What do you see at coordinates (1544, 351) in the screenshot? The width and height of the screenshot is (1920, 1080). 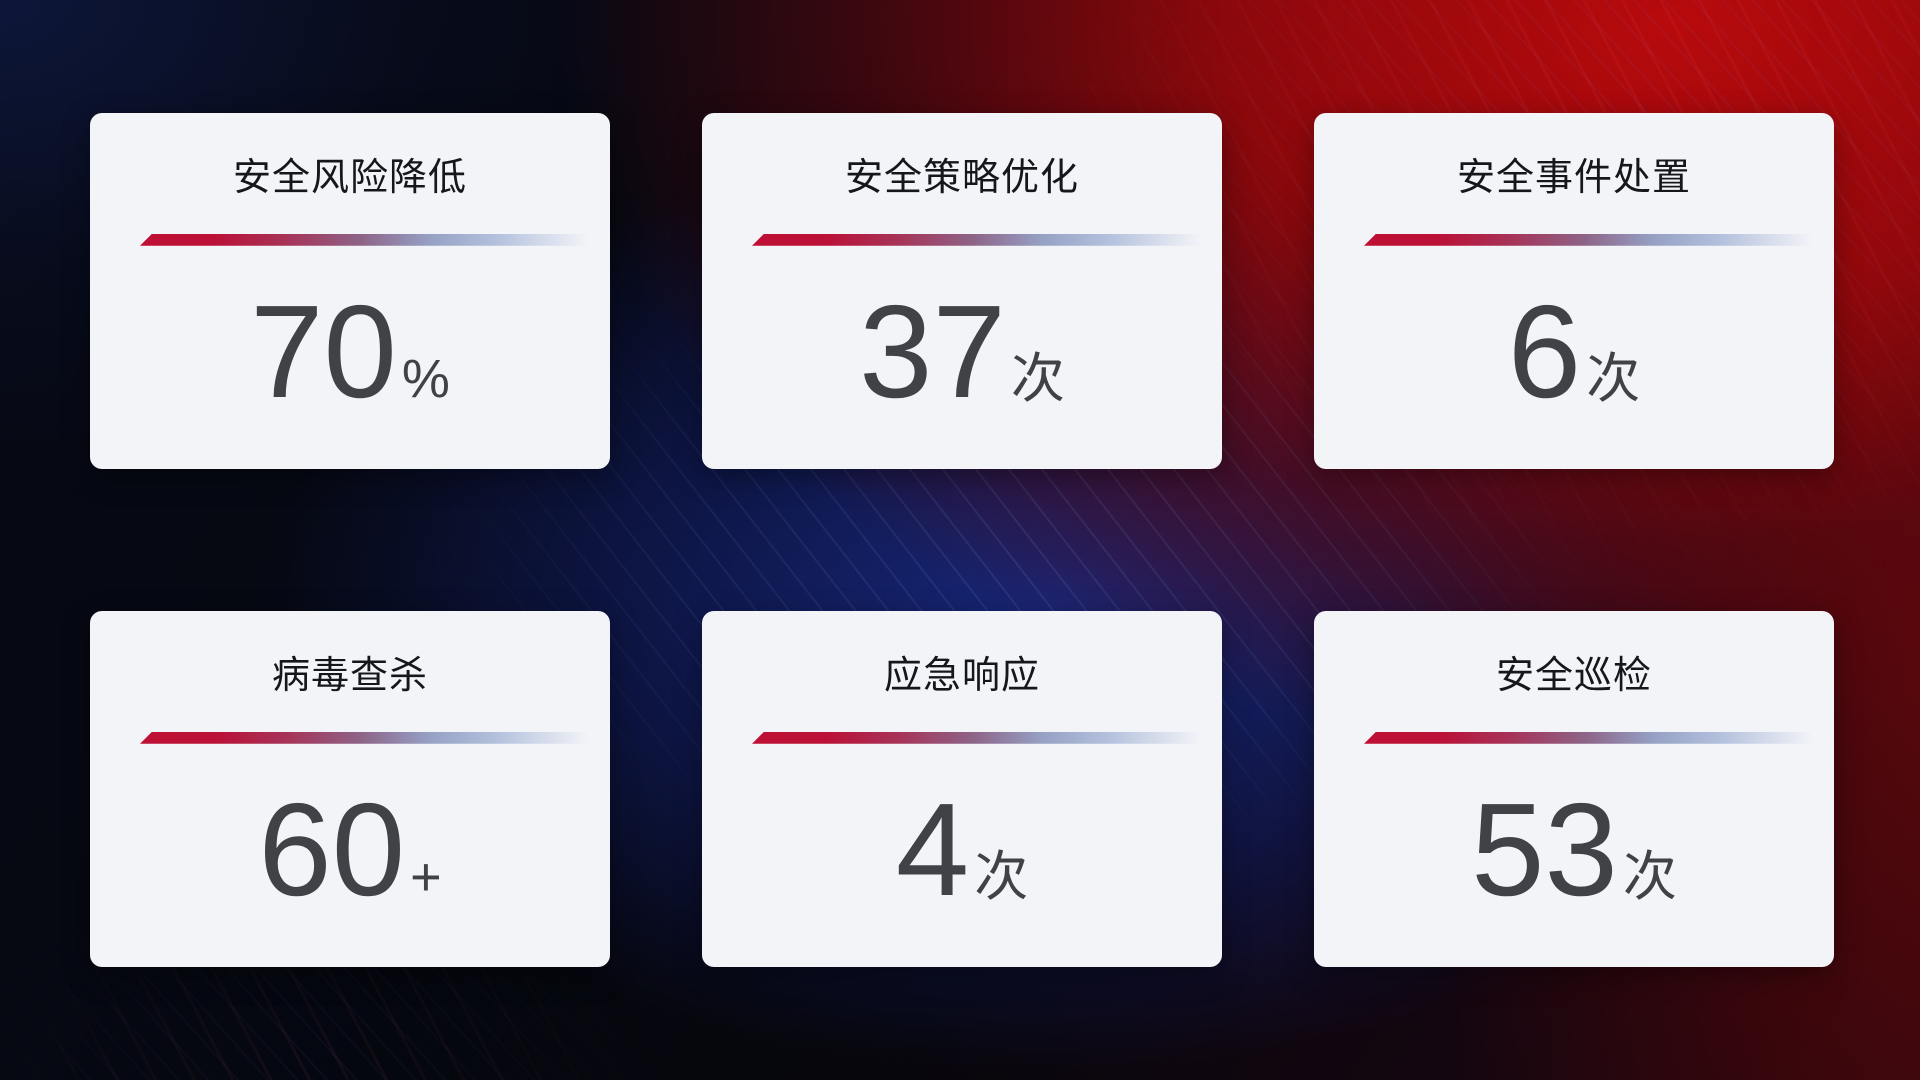 I see `stat-value: 6` at bounding box center [1544, 351].